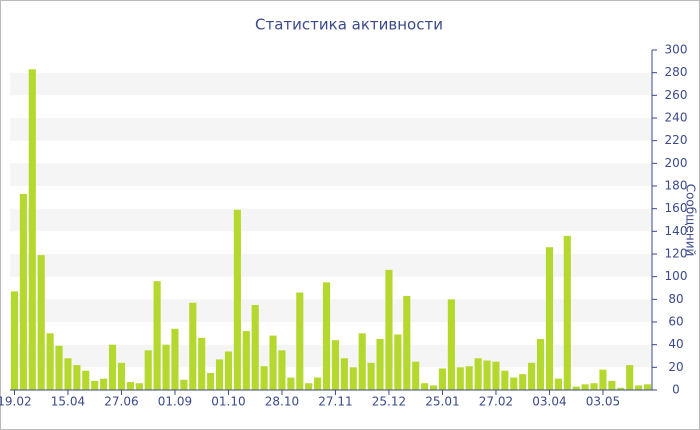 The image size is (700, 430). Describe the element at coordinates (675, 367) in the screenshot. I see `y-tick-label: 20` at that location.